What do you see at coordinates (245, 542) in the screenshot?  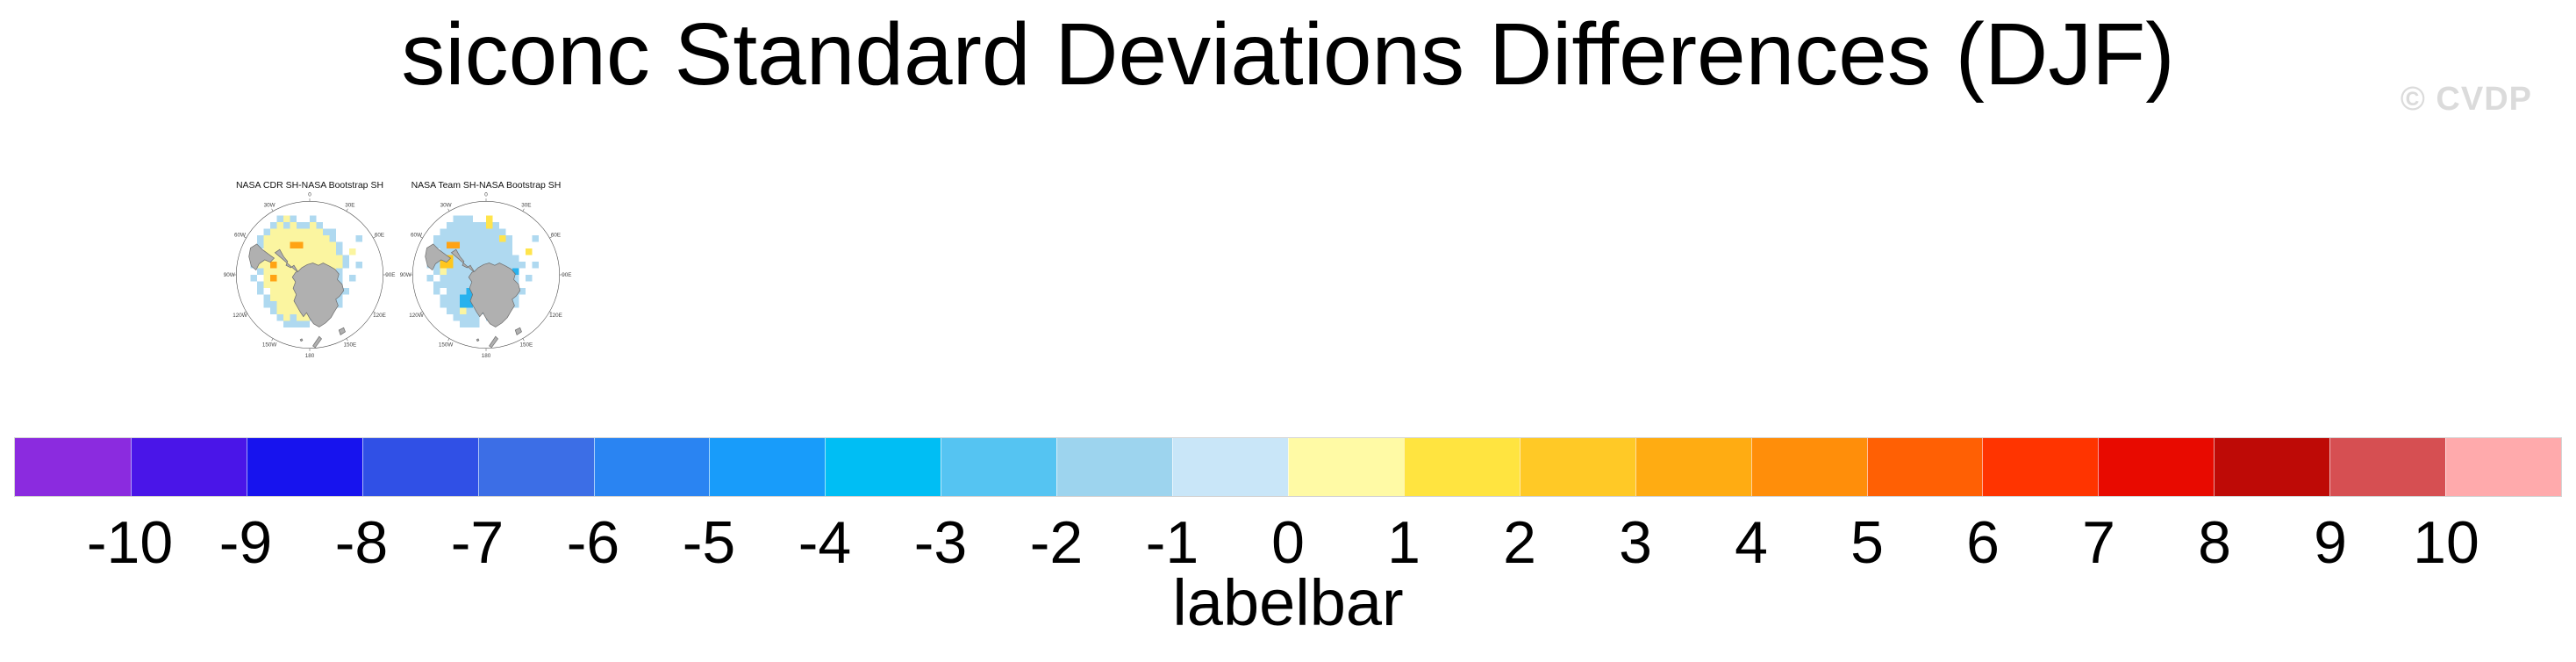 I see `labelbar-tick: -9` at bounding box center [245, 542].